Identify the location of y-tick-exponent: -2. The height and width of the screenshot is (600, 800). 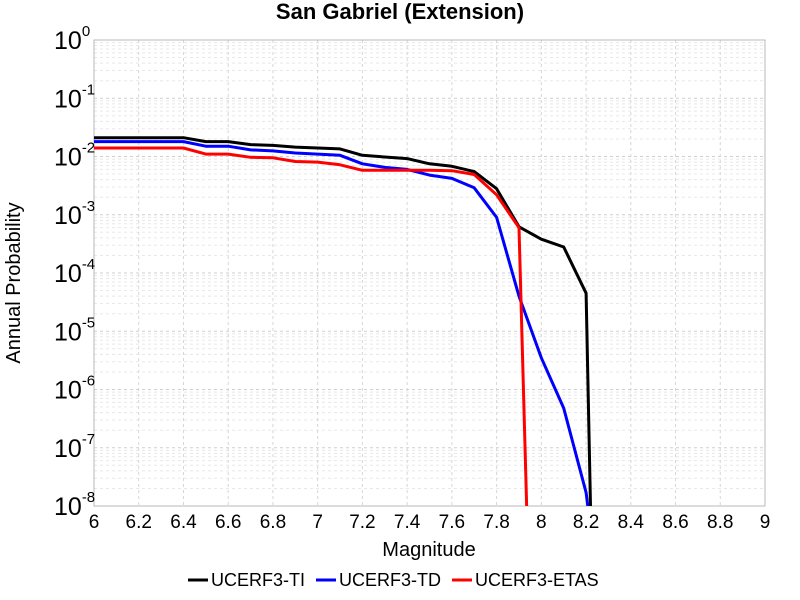
(88, 148).